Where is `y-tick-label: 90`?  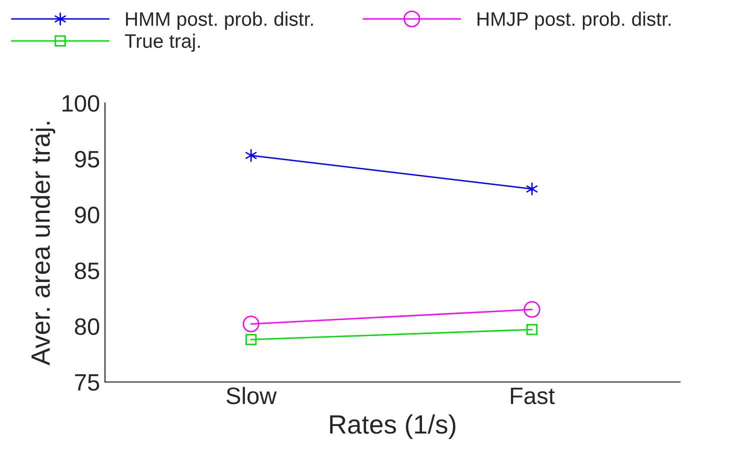 y-tick-label: 90 is located at coordinates (87, 215).